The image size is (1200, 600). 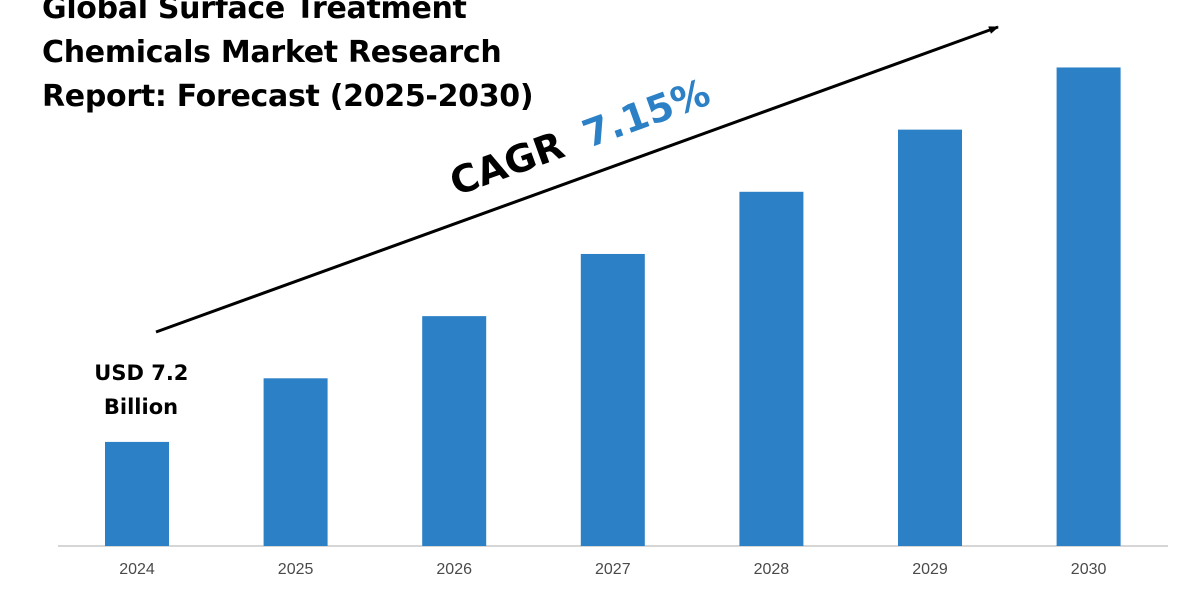 I want to click on x-tick-2026: 2026, so click(x=454, y=569).